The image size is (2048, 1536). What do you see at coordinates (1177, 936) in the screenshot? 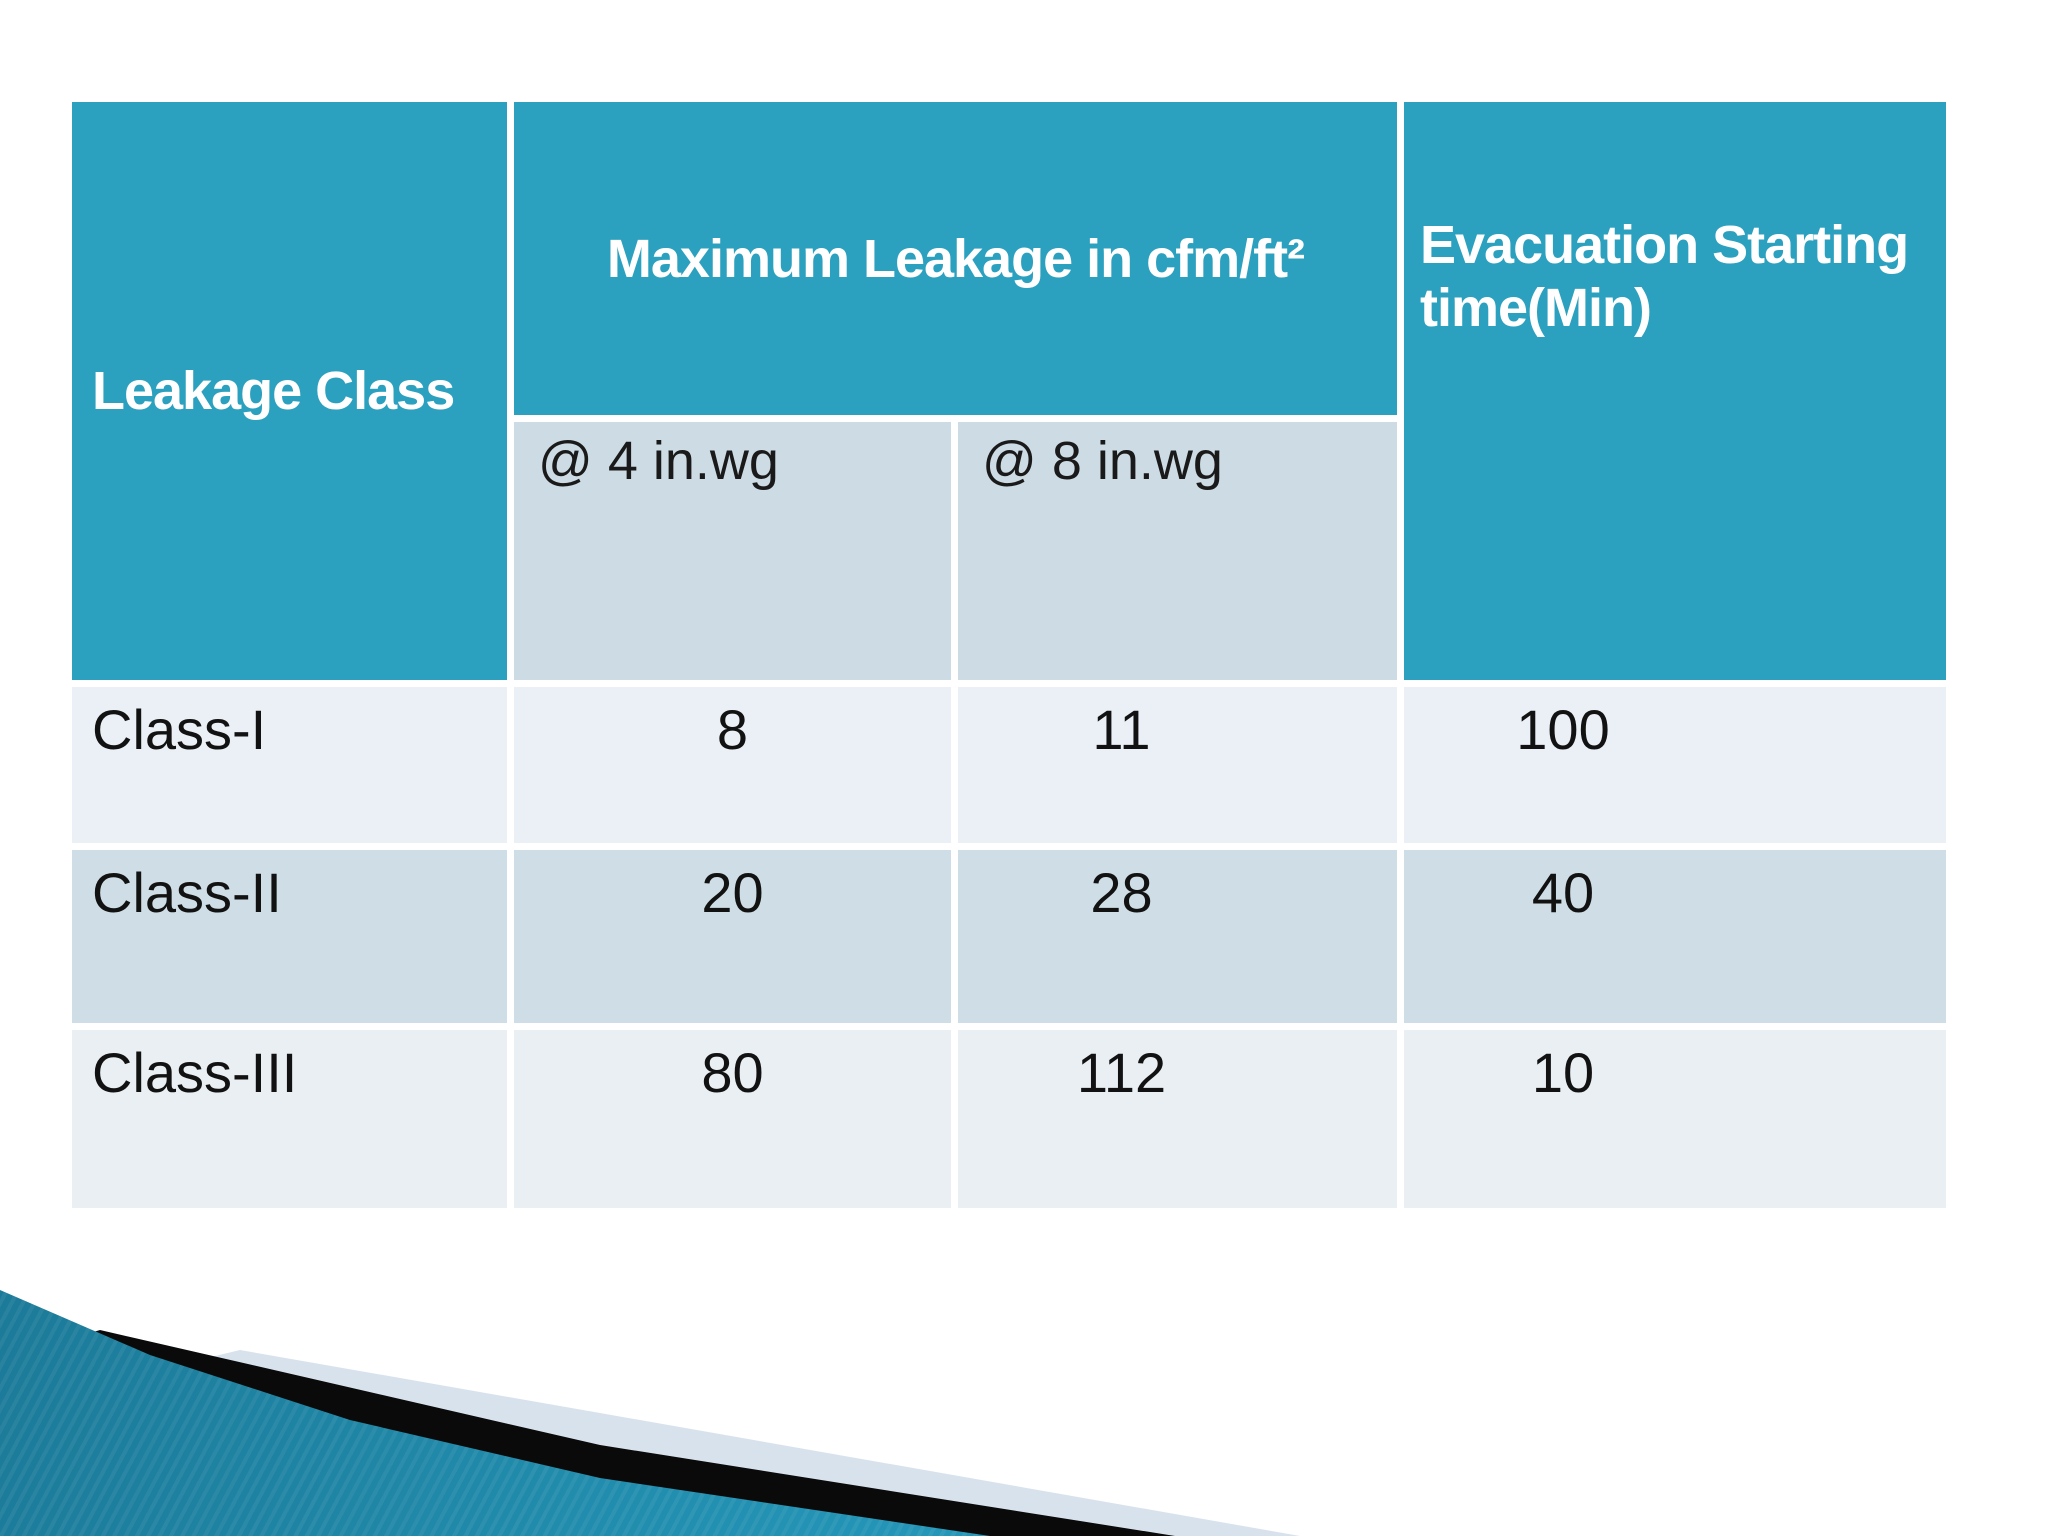
I see `cell-class-2-at8: 28` at bounding box center [1177, 936].